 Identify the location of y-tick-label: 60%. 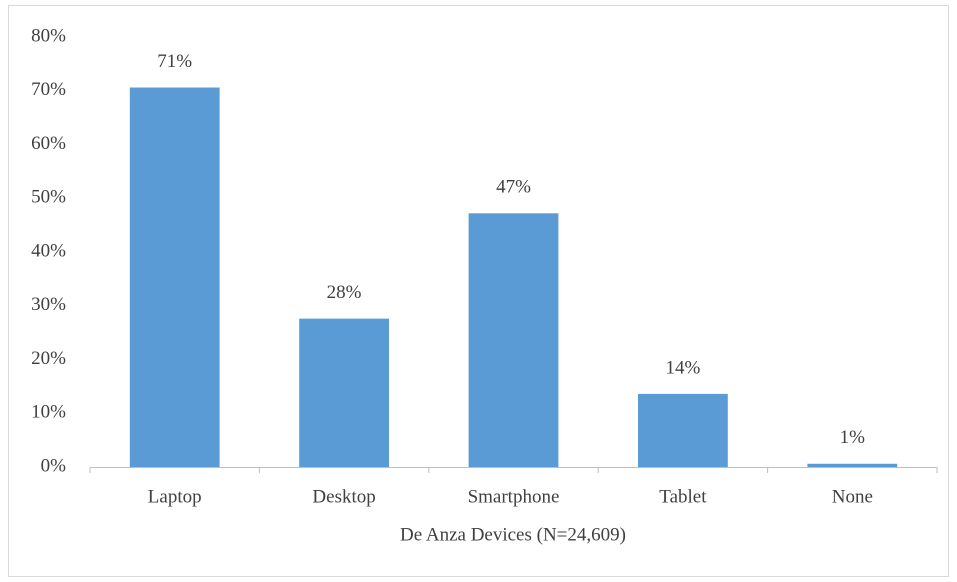
(48, 143).